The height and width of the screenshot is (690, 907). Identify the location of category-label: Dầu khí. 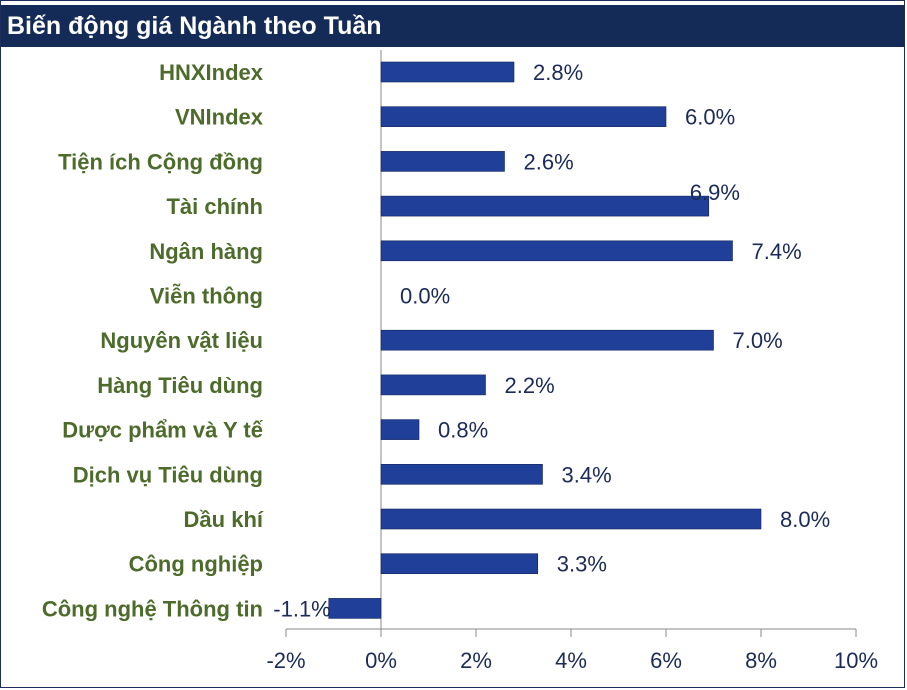
(224, 519).